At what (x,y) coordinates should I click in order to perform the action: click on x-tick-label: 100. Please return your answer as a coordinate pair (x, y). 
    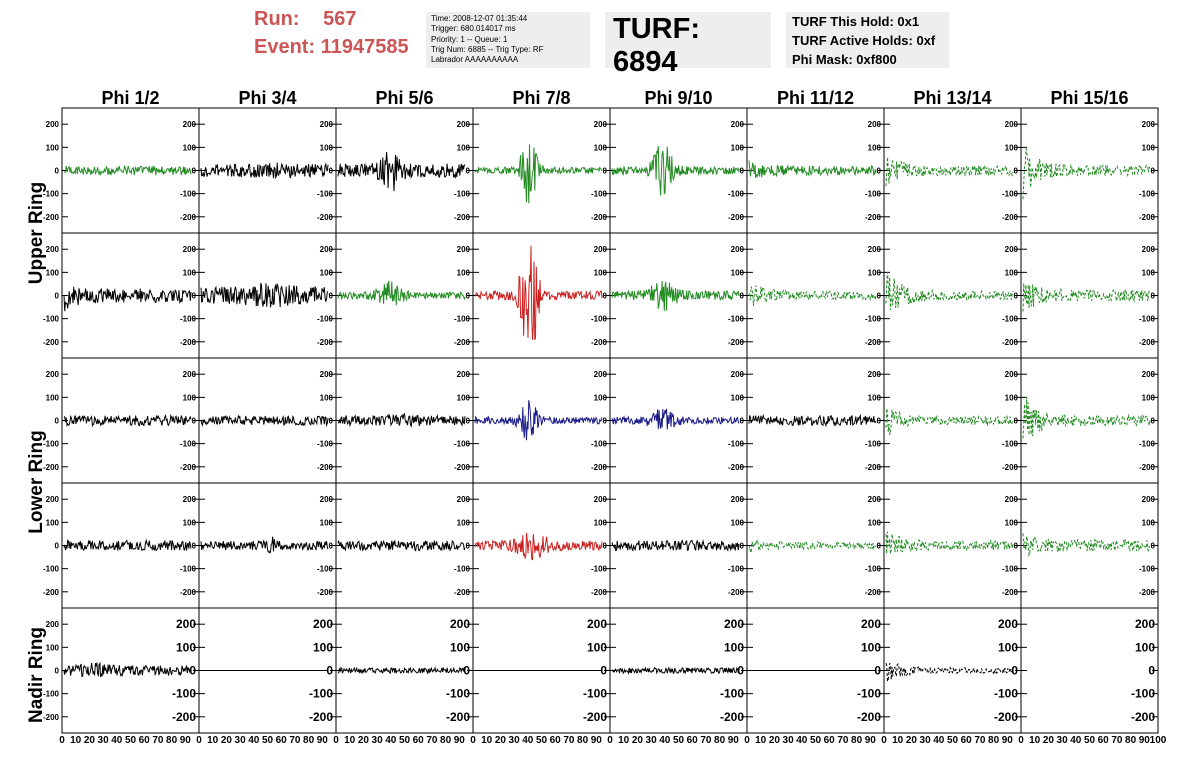
    Looking at the image, I should click on (1158, 740).